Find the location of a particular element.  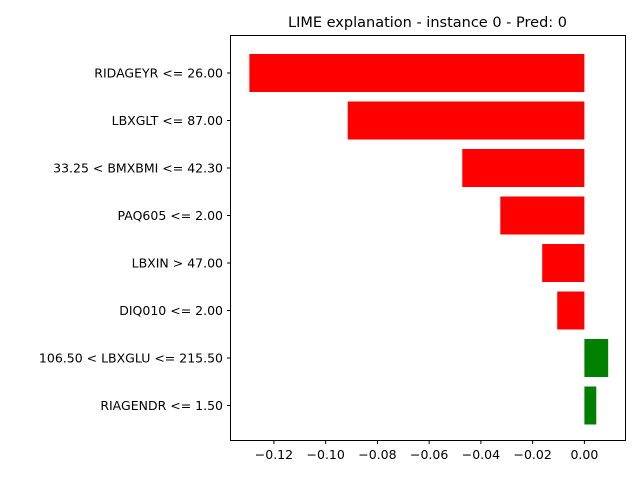

y-tick-label: RIDAGEYR <= 26.00 is located at coordinates (158, 73).